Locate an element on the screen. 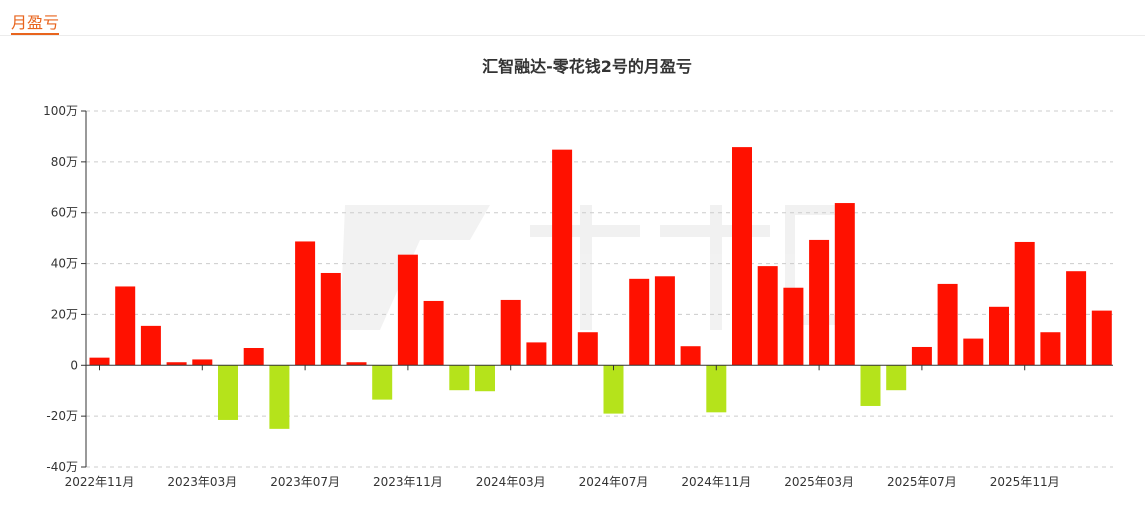  x-tick-label: 2023年11月 is located at coordinates (408, 482).